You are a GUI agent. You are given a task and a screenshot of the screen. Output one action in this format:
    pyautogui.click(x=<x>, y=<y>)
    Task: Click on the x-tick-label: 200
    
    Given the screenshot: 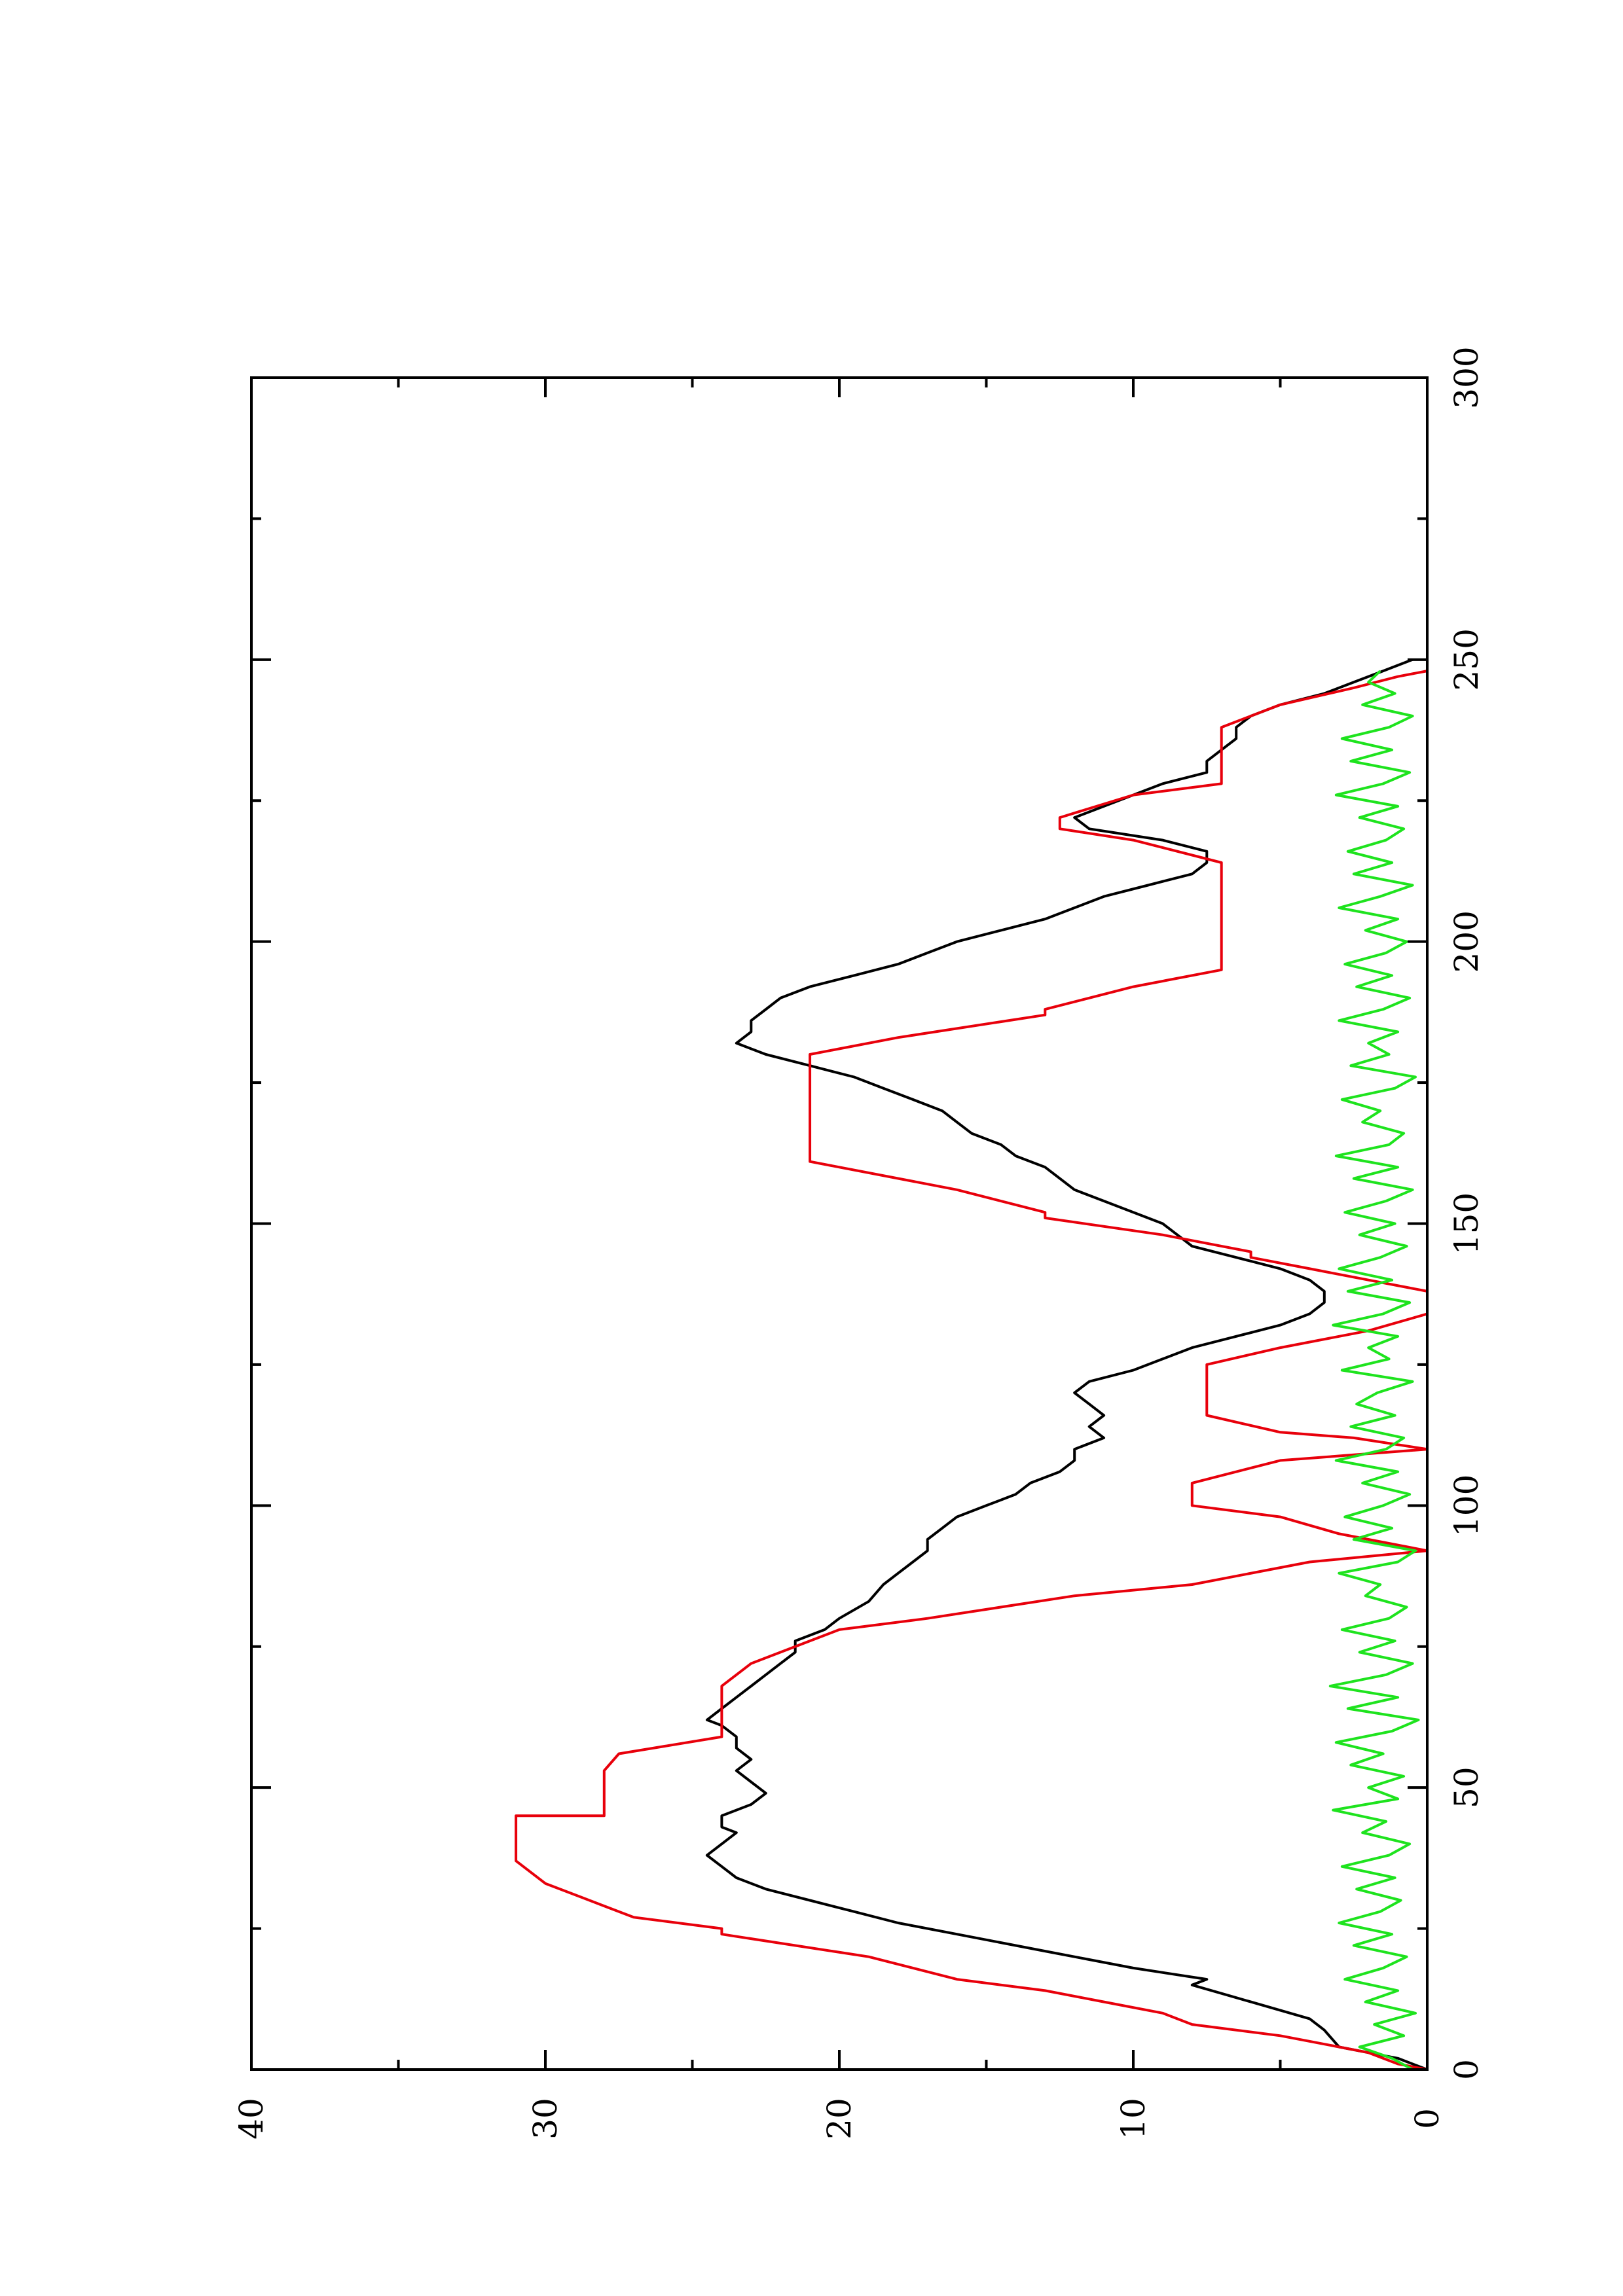 What is the action you would take?
    pyautogui.click(x=1467, y=941)
    